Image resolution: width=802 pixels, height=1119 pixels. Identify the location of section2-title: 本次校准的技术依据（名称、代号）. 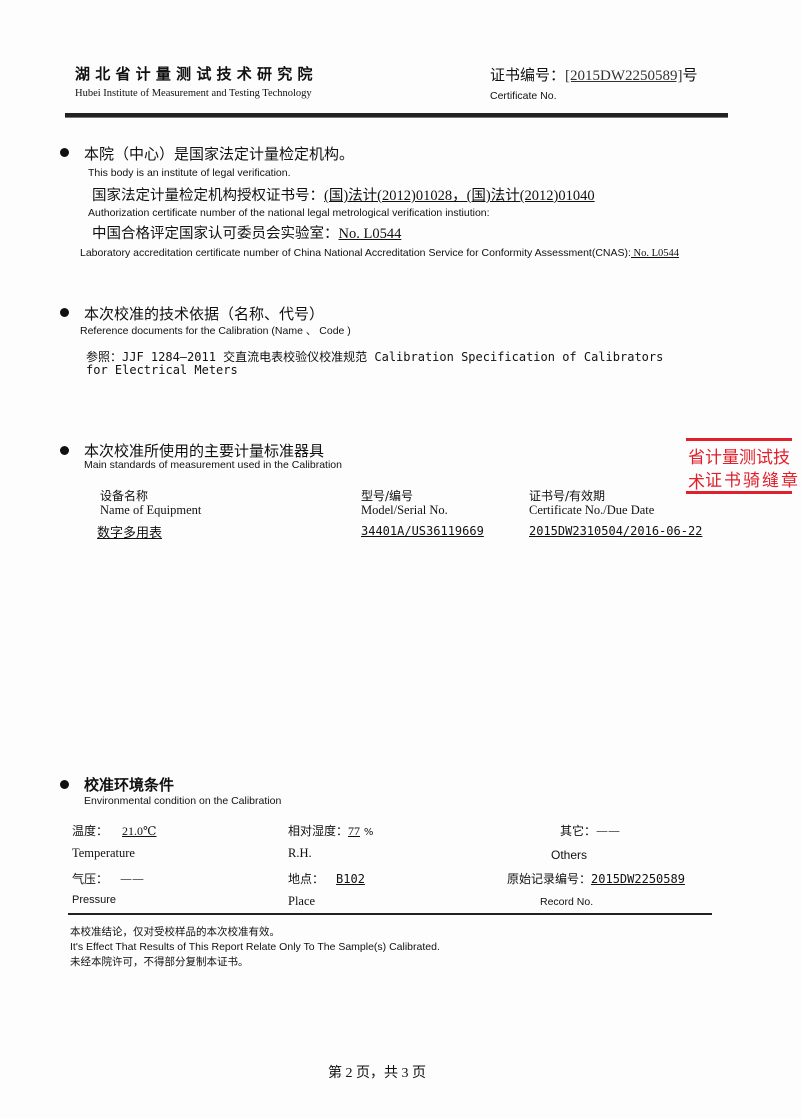
(204, 314).